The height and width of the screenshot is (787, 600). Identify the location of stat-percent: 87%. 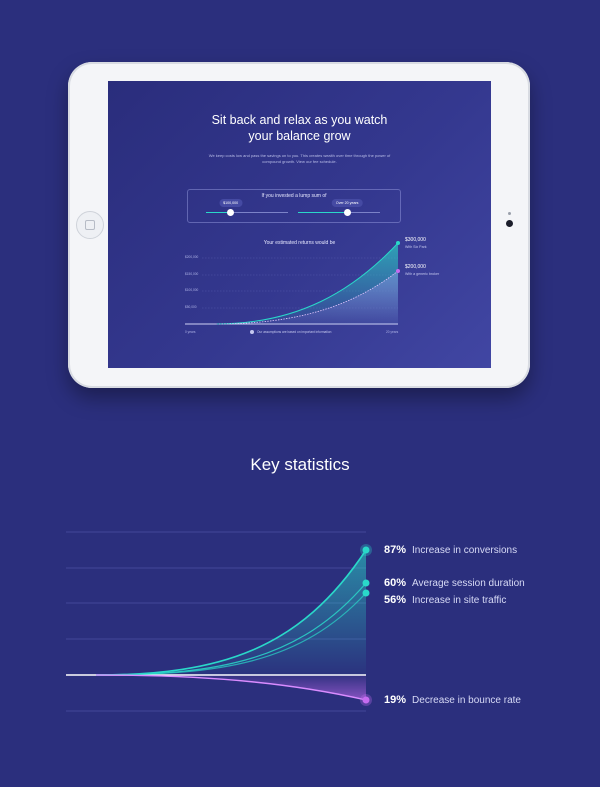
(395, 550).